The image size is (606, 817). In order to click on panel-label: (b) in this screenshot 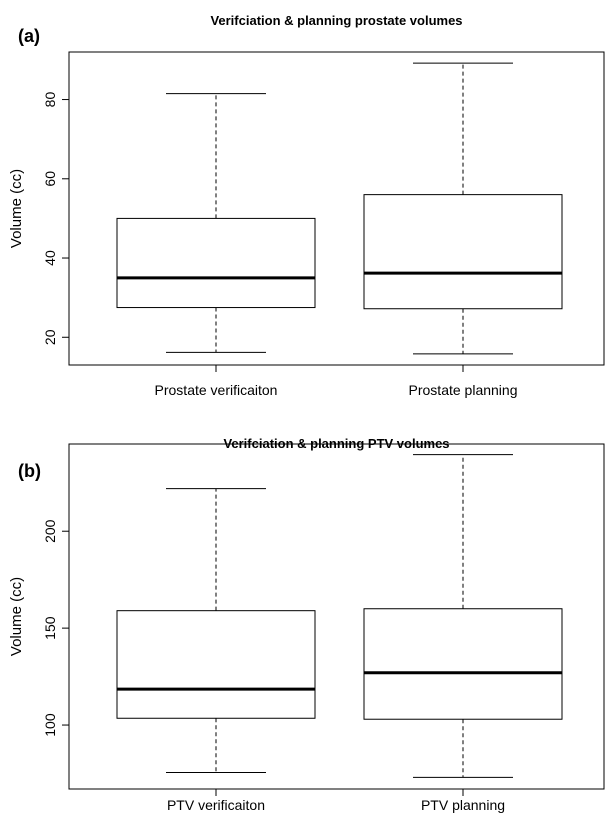, I will do `click(29, 471)`.